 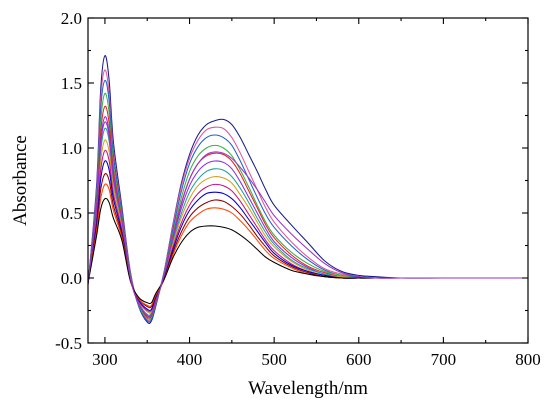 What do you see at coordinates (308, 388) in the screenshot?
I see `x-axis-title: Wavelength/nm` at bounding box center [308, 388].